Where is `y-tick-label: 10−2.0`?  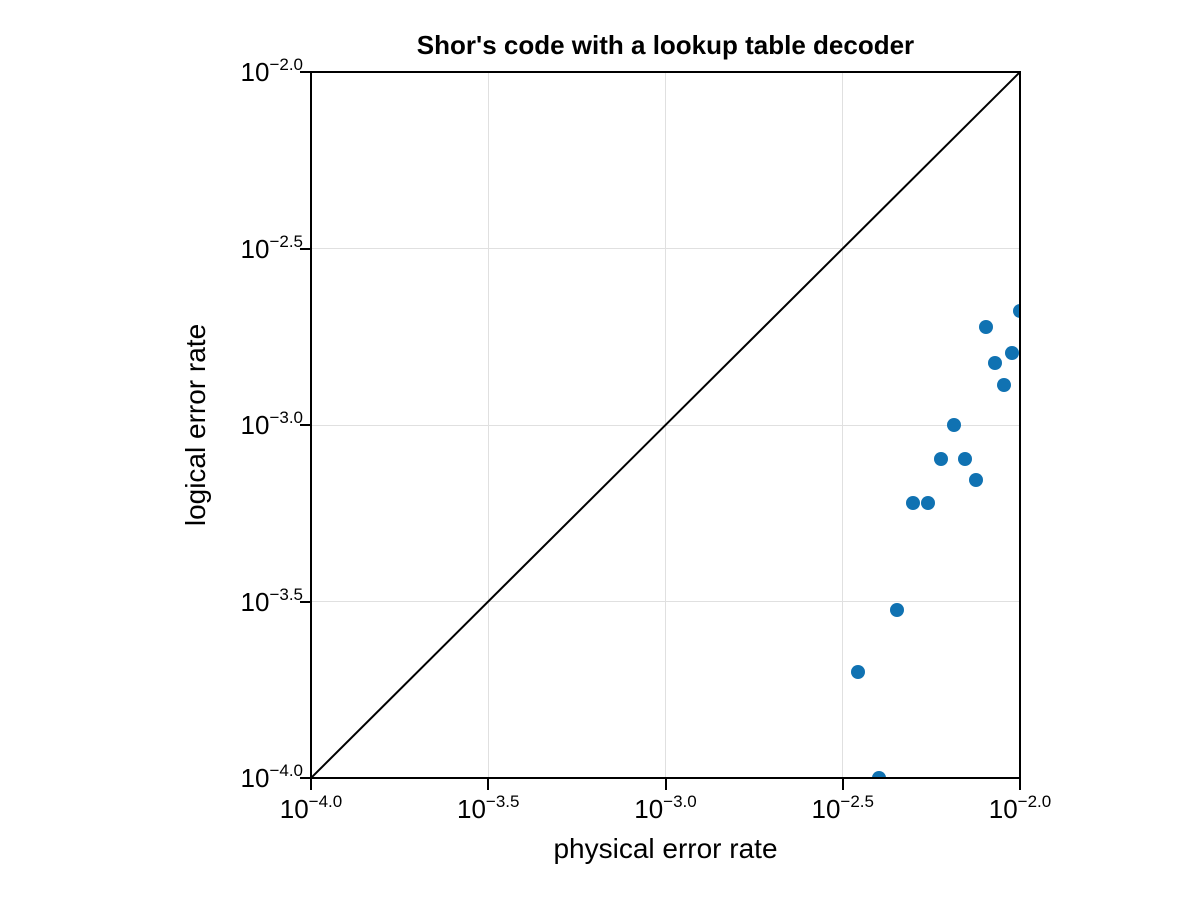
y-tick-label: 10−2.0 is located at coordinates (271, 71).